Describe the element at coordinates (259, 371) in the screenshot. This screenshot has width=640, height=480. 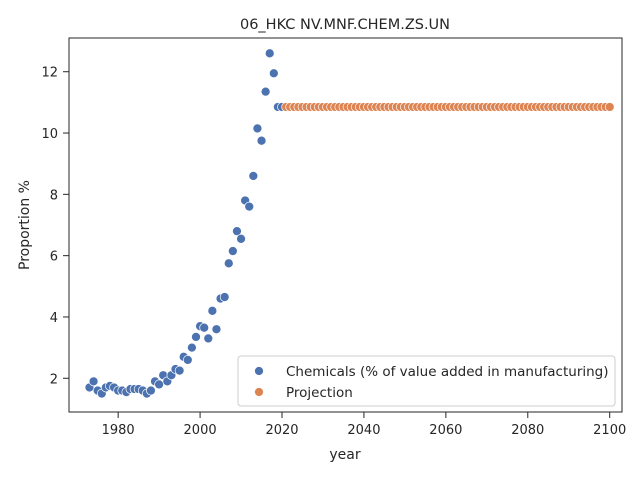
I see `legend-marker-chemicals` at that location.